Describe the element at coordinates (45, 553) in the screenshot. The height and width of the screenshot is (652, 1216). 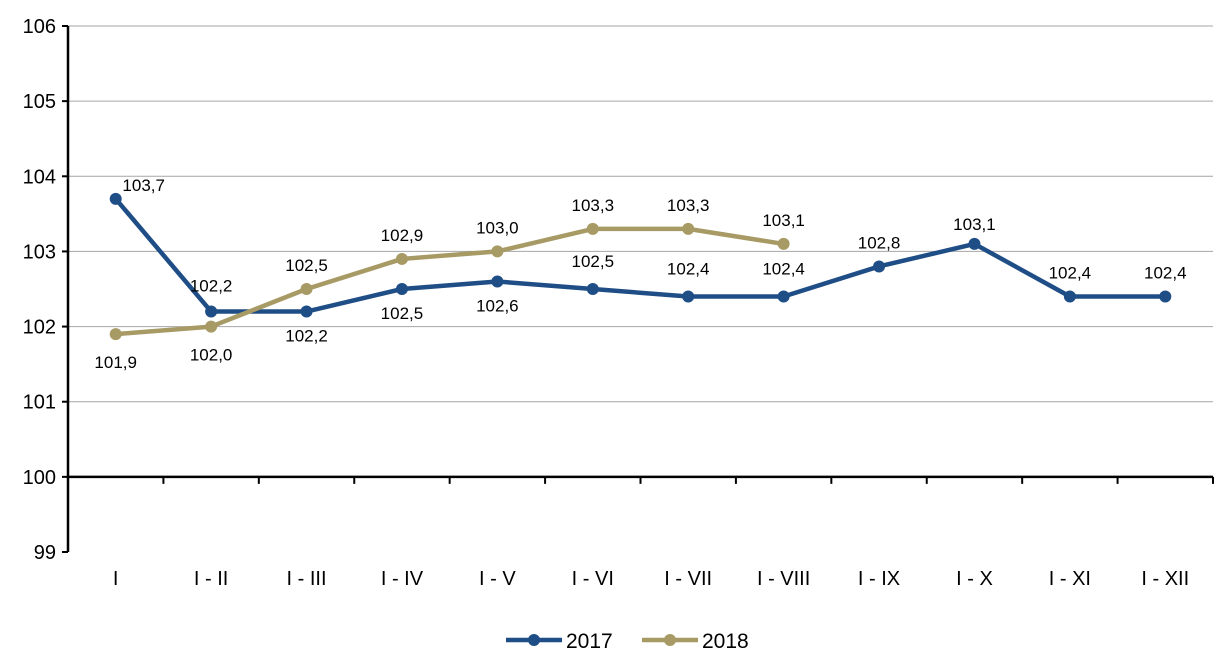
I see `y-tick-label: 99` at that location.